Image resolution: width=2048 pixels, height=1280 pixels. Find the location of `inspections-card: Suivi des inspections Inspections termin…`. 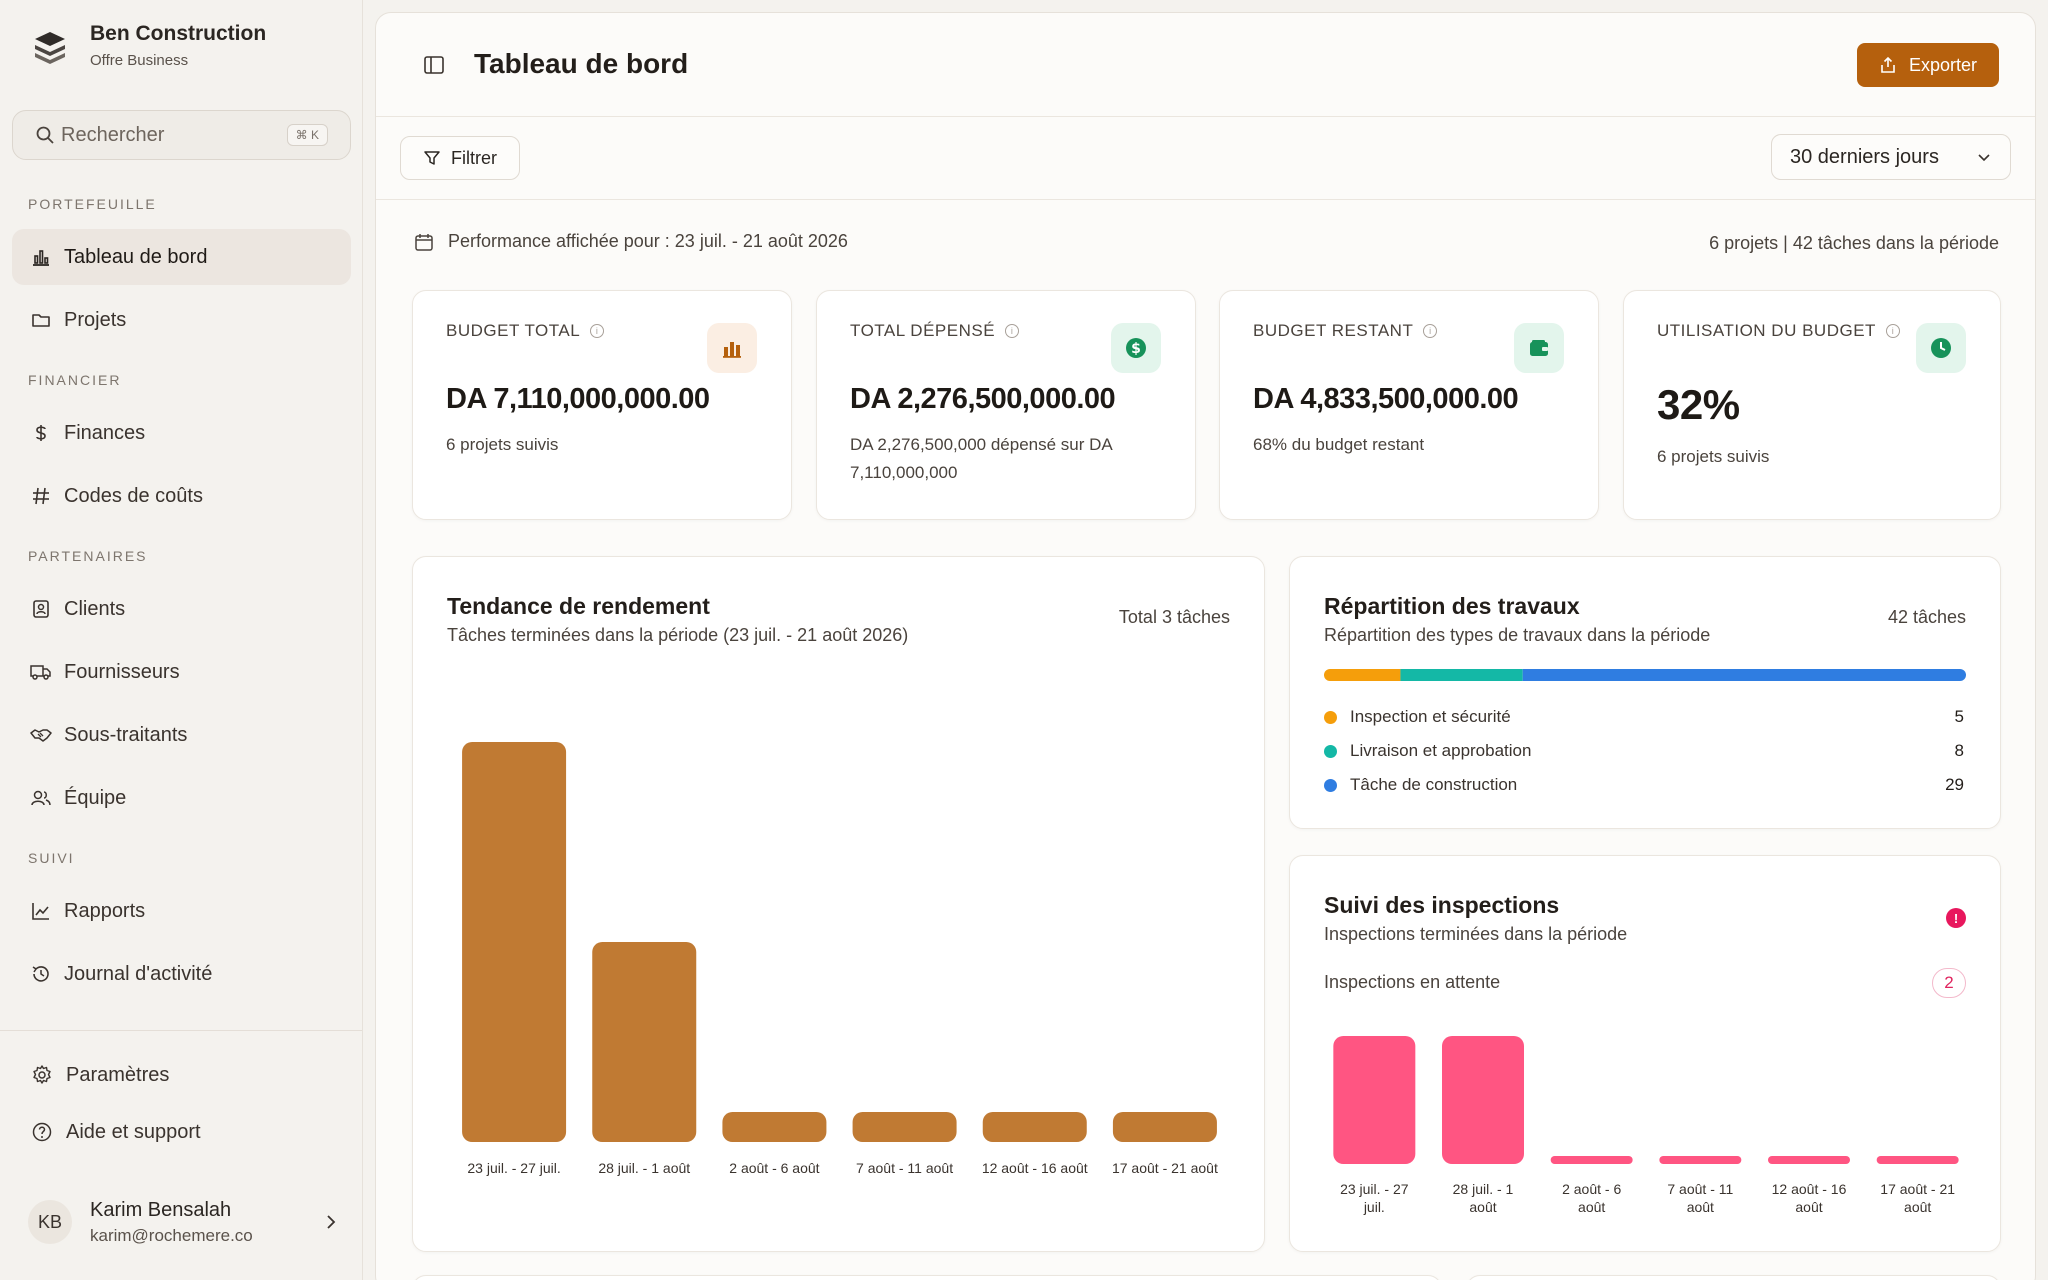

inspections-card: Suivi des inspections Inspections termin… is located at coordinates (1645, 1053).